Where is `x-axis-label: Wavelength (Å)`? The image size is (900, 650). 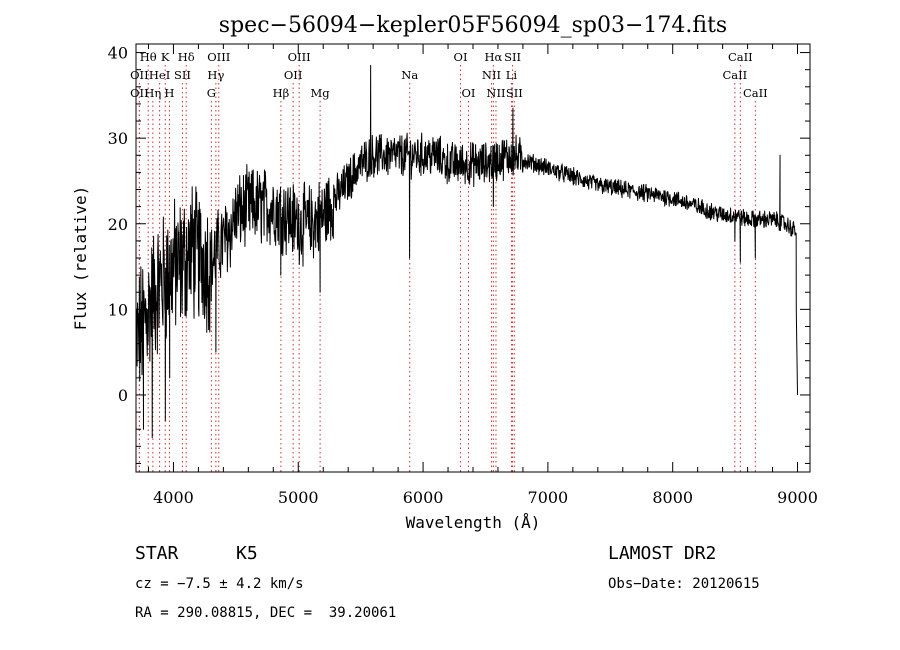 x-axis-label: Wavelength (Å) is located at coordinates (473, 522).